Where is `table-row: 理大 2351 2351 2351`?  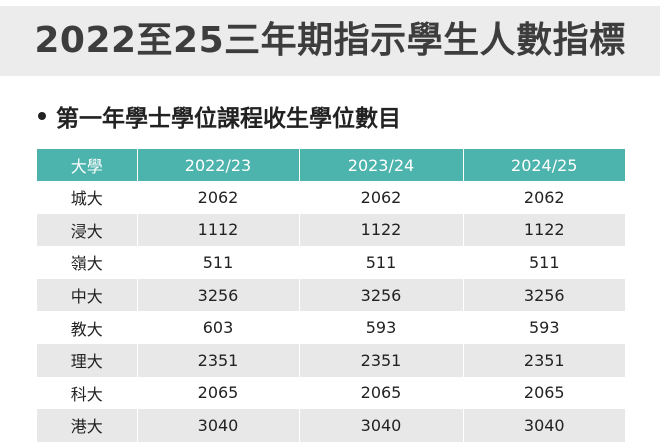
table-row: 理大 2351 2351 2351 is located at coordinates (331, 360).